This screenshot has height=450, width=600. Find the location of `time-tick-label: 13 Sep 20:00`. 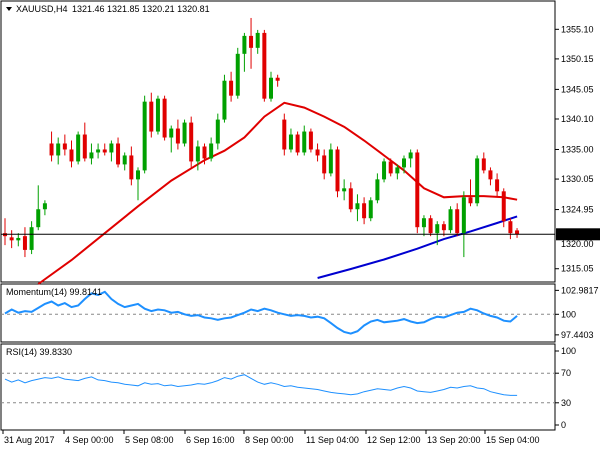

time-tick-label: 13 Sep 20:00 is located at coordinates (454, 440).